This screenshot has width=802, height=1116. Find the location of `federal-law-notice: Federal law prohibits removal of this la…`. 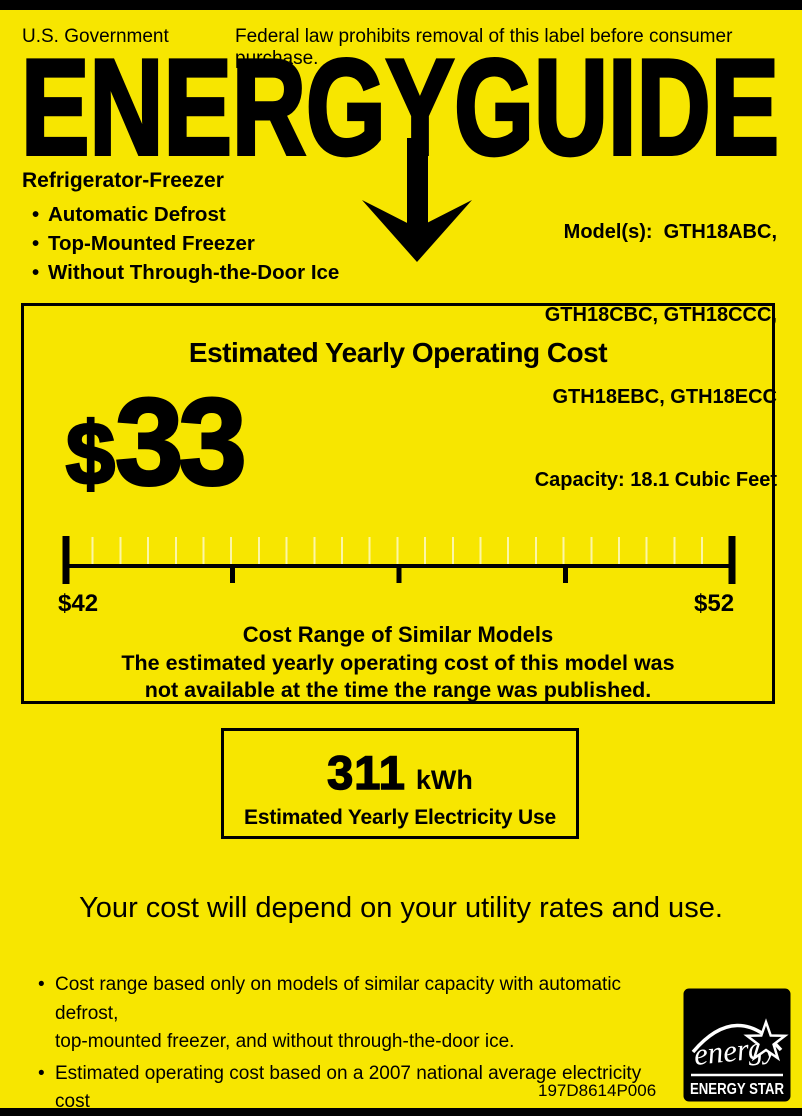

federal-law-notice: Federal law prohibits removal of this la… is located at coordinates (484, 47).